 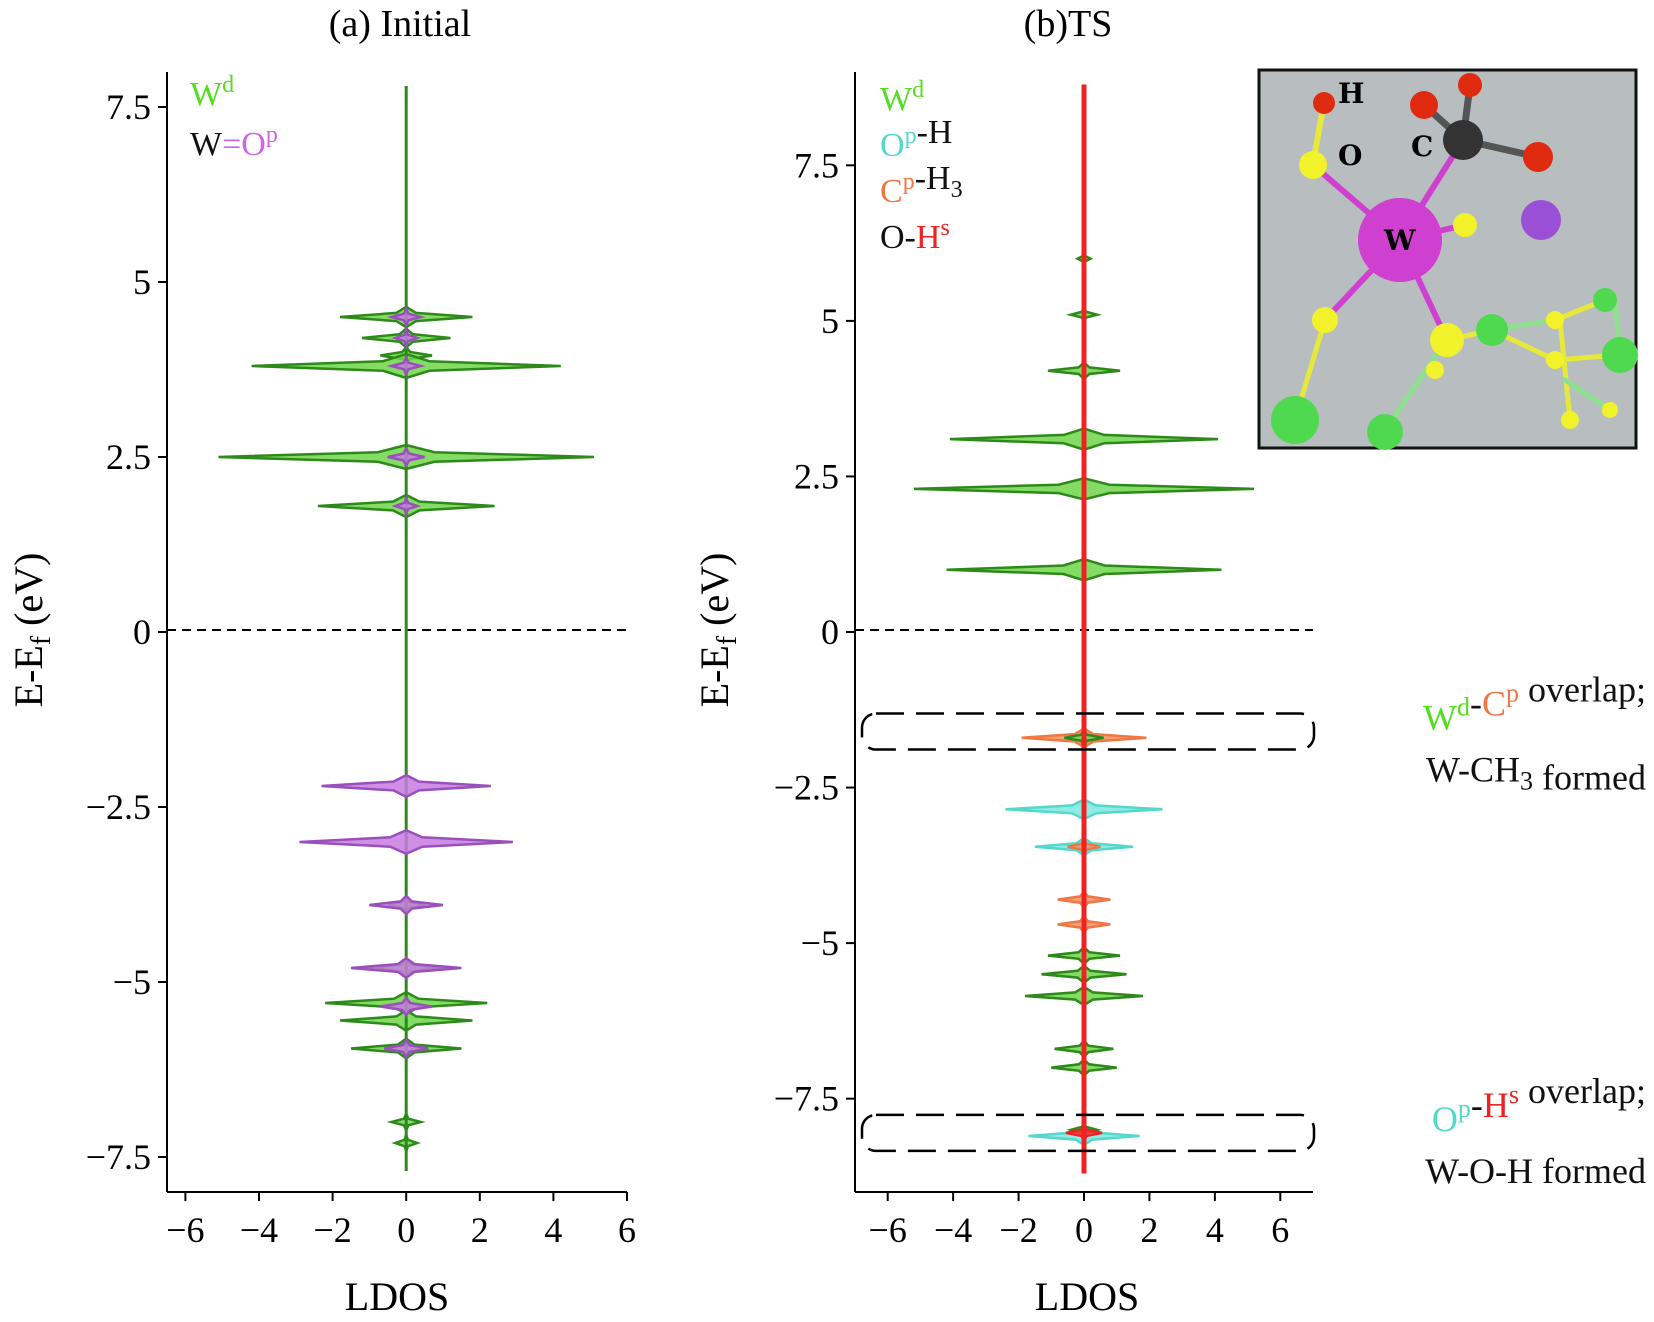 What do you see at coordinates (400, 24) in the screenshot?
I see `panel-a-title: (a) Initial` at bounding box center [400, 24].